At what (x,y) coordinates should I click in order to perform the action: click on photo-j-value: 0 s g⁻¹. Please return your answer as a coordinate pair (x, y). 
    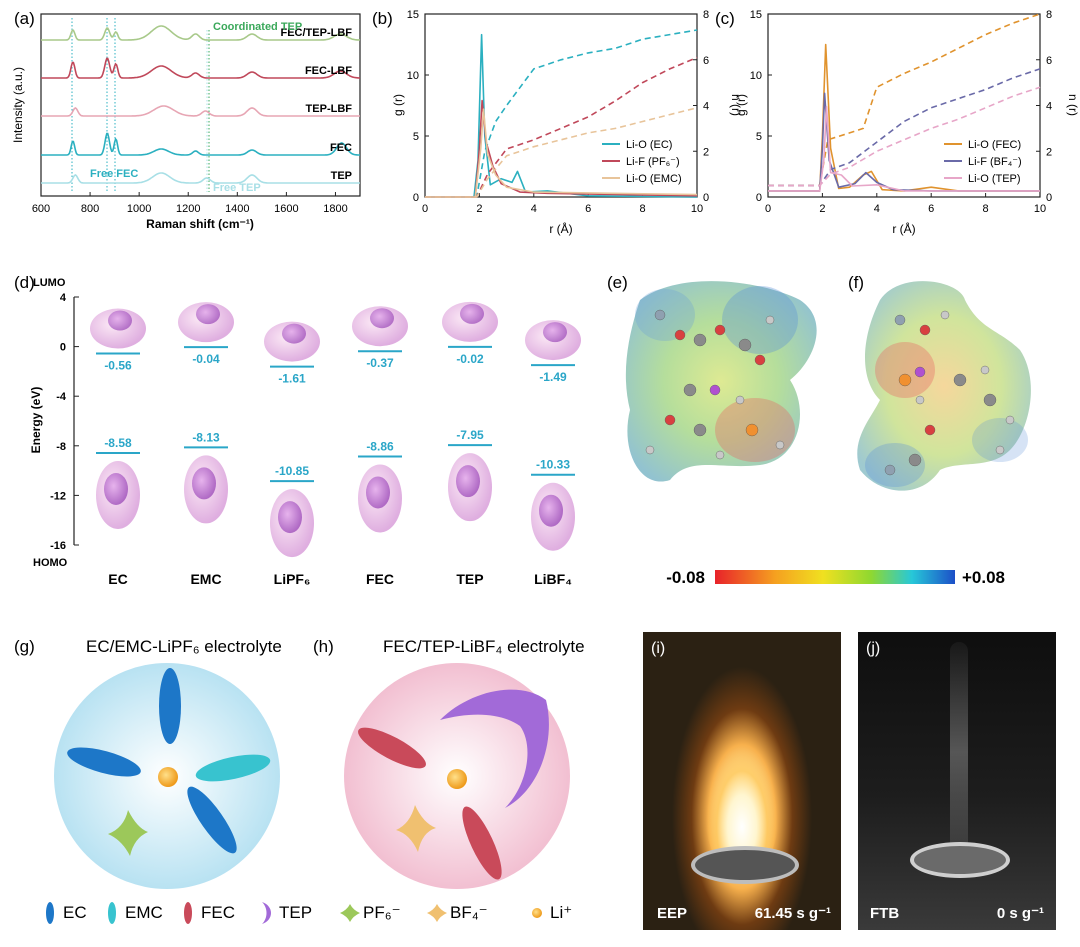
    Looking at the image, I should click on (1020, 913).